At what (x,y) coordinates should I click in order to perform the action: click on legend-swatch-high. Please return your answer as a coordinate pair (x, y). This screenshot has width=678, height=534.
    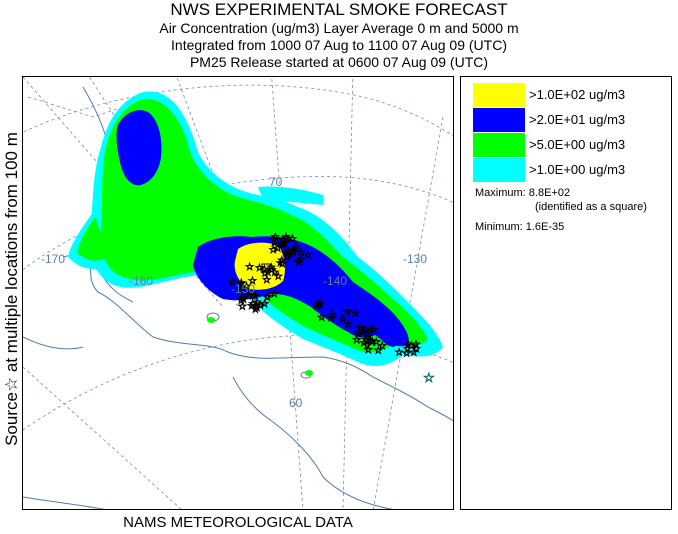
    Looking at the image, I should click on (499, 120).